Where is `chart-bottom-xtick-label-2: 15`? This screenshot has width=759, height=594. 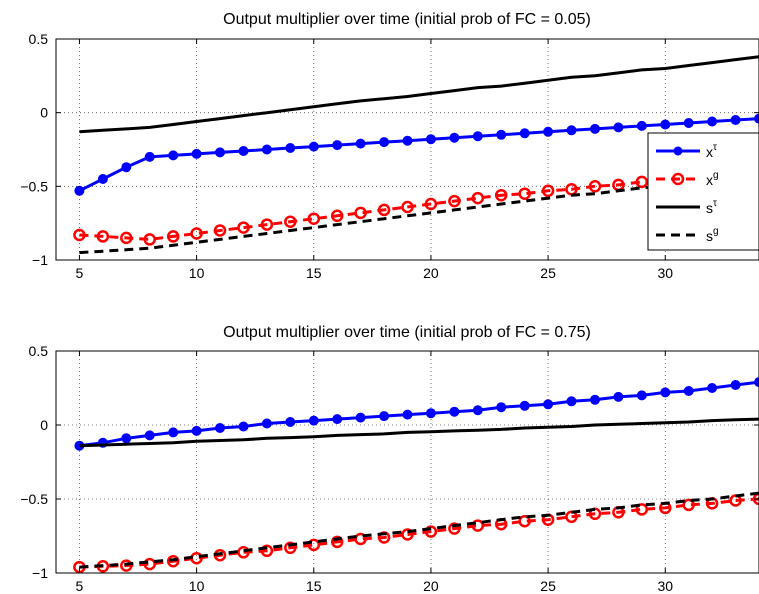
chart-bottom-xtick-label-2: 15 is located at coordinates (314, 586).